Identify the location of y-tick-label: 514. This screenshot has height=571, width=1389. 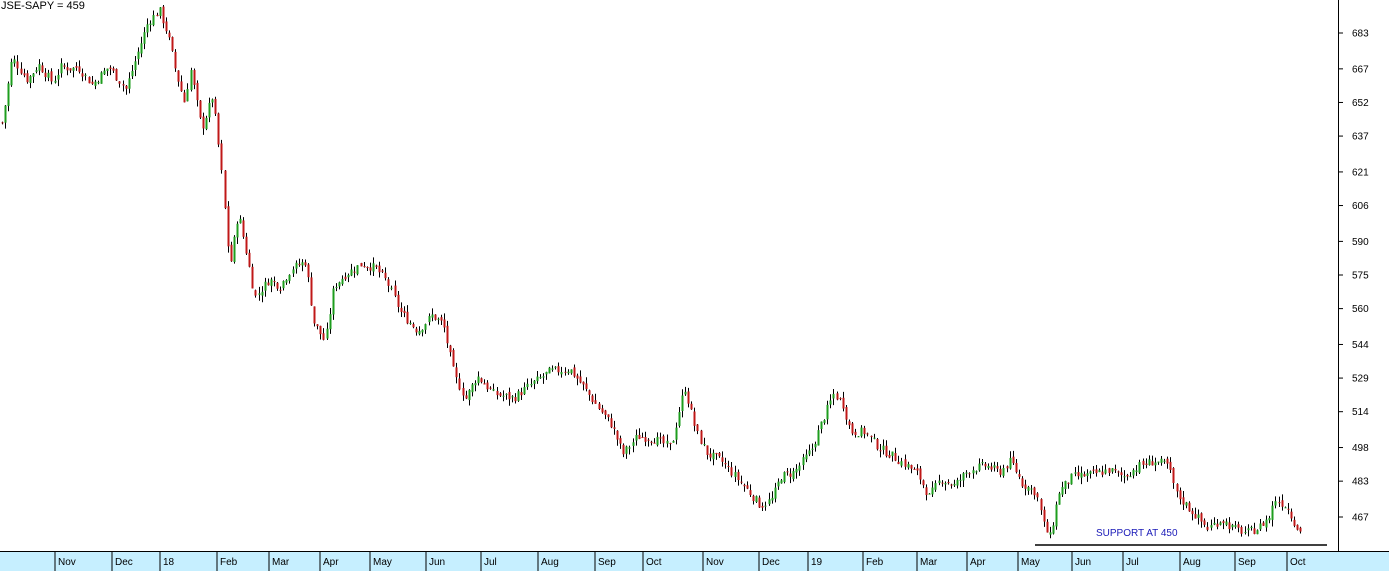
(1360, 412).